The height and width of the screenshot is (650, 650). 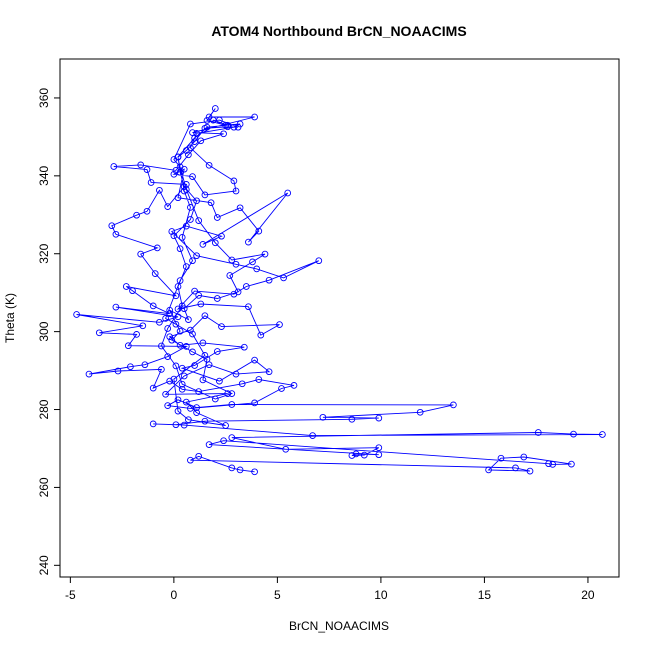 What do you see at coordinates (339, 626) in the screenshot?
I see `x-axis-label: BrCN_NOAACIMS` at bounding box center [339, 626].